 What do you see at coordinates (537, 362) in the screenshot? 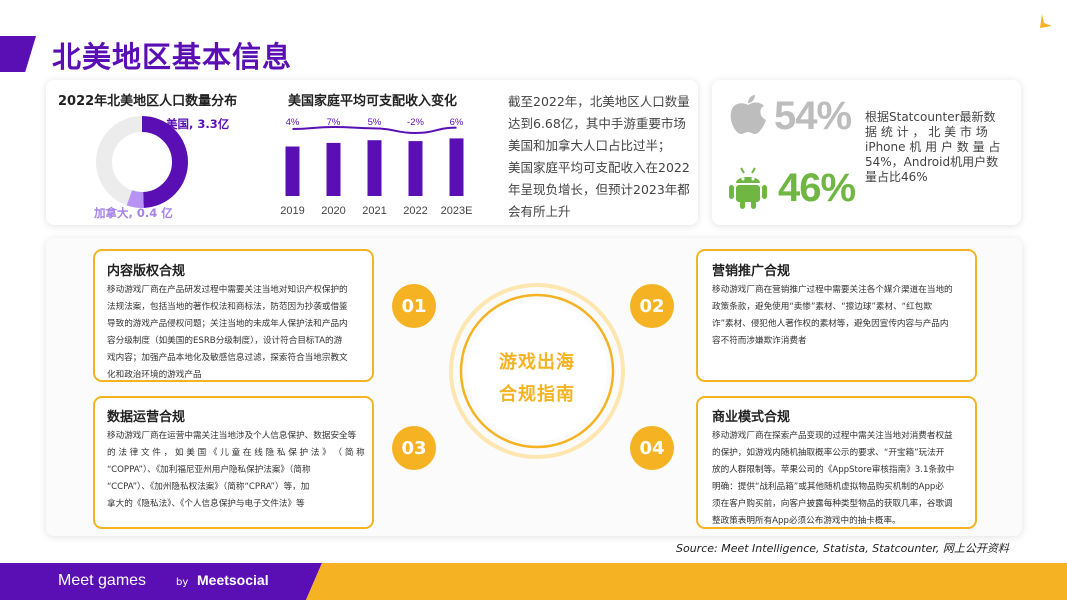
I see `center-title-line1: 游戏出海` at bounding box center [537, 362].